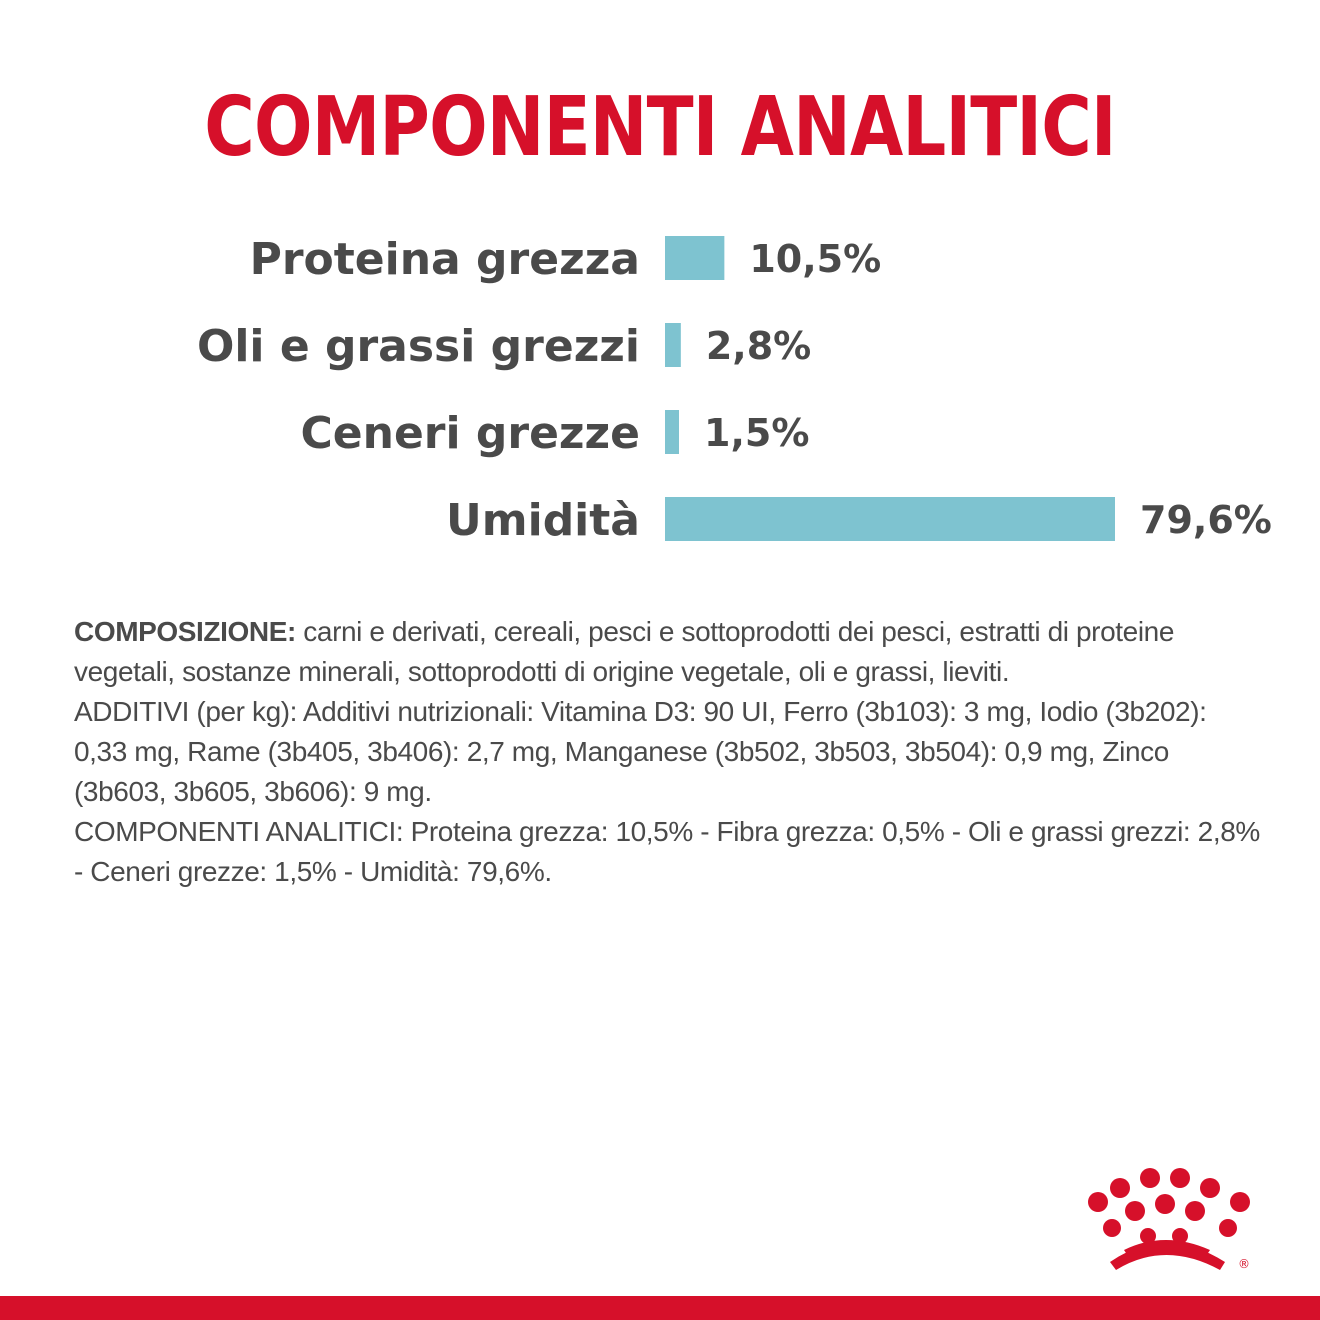 This screenshot has width=1320, height=1320. Describe the element at coordinates (471, 433) in the screenshot. I see `category-label: Ceneri grezze` at that location.